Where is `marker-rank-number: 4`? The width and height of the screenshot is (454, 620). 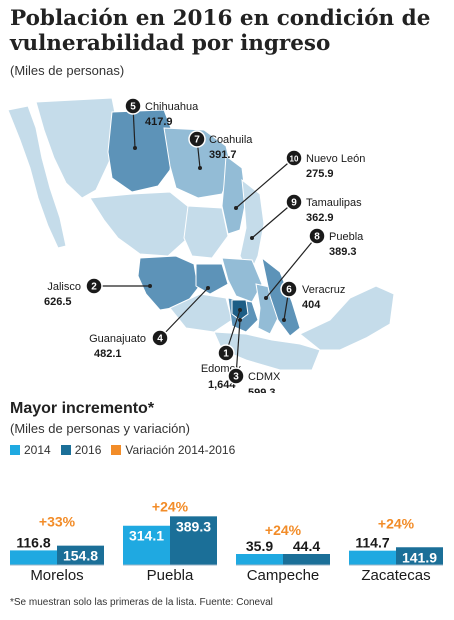
marker-rank-number: 4 is located at coordinates (160, 339).